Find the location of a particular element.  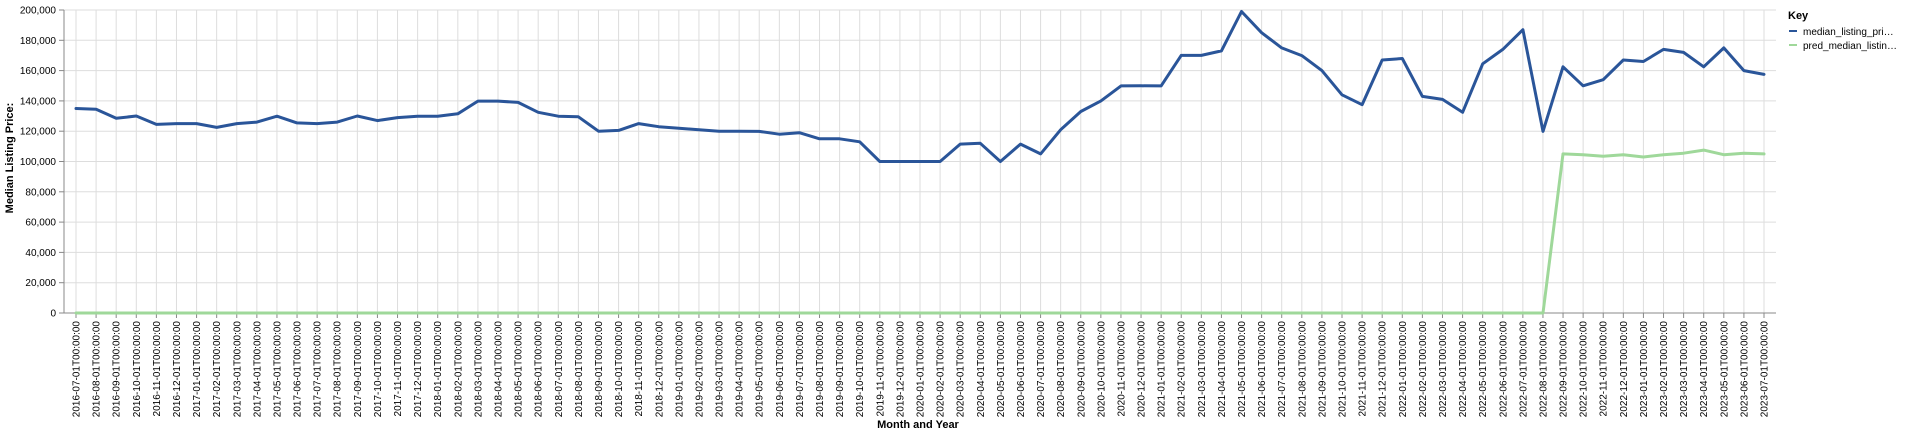

x-tick-label: 2017-02-01T00:00:00 is located at coordinates (217, 369).